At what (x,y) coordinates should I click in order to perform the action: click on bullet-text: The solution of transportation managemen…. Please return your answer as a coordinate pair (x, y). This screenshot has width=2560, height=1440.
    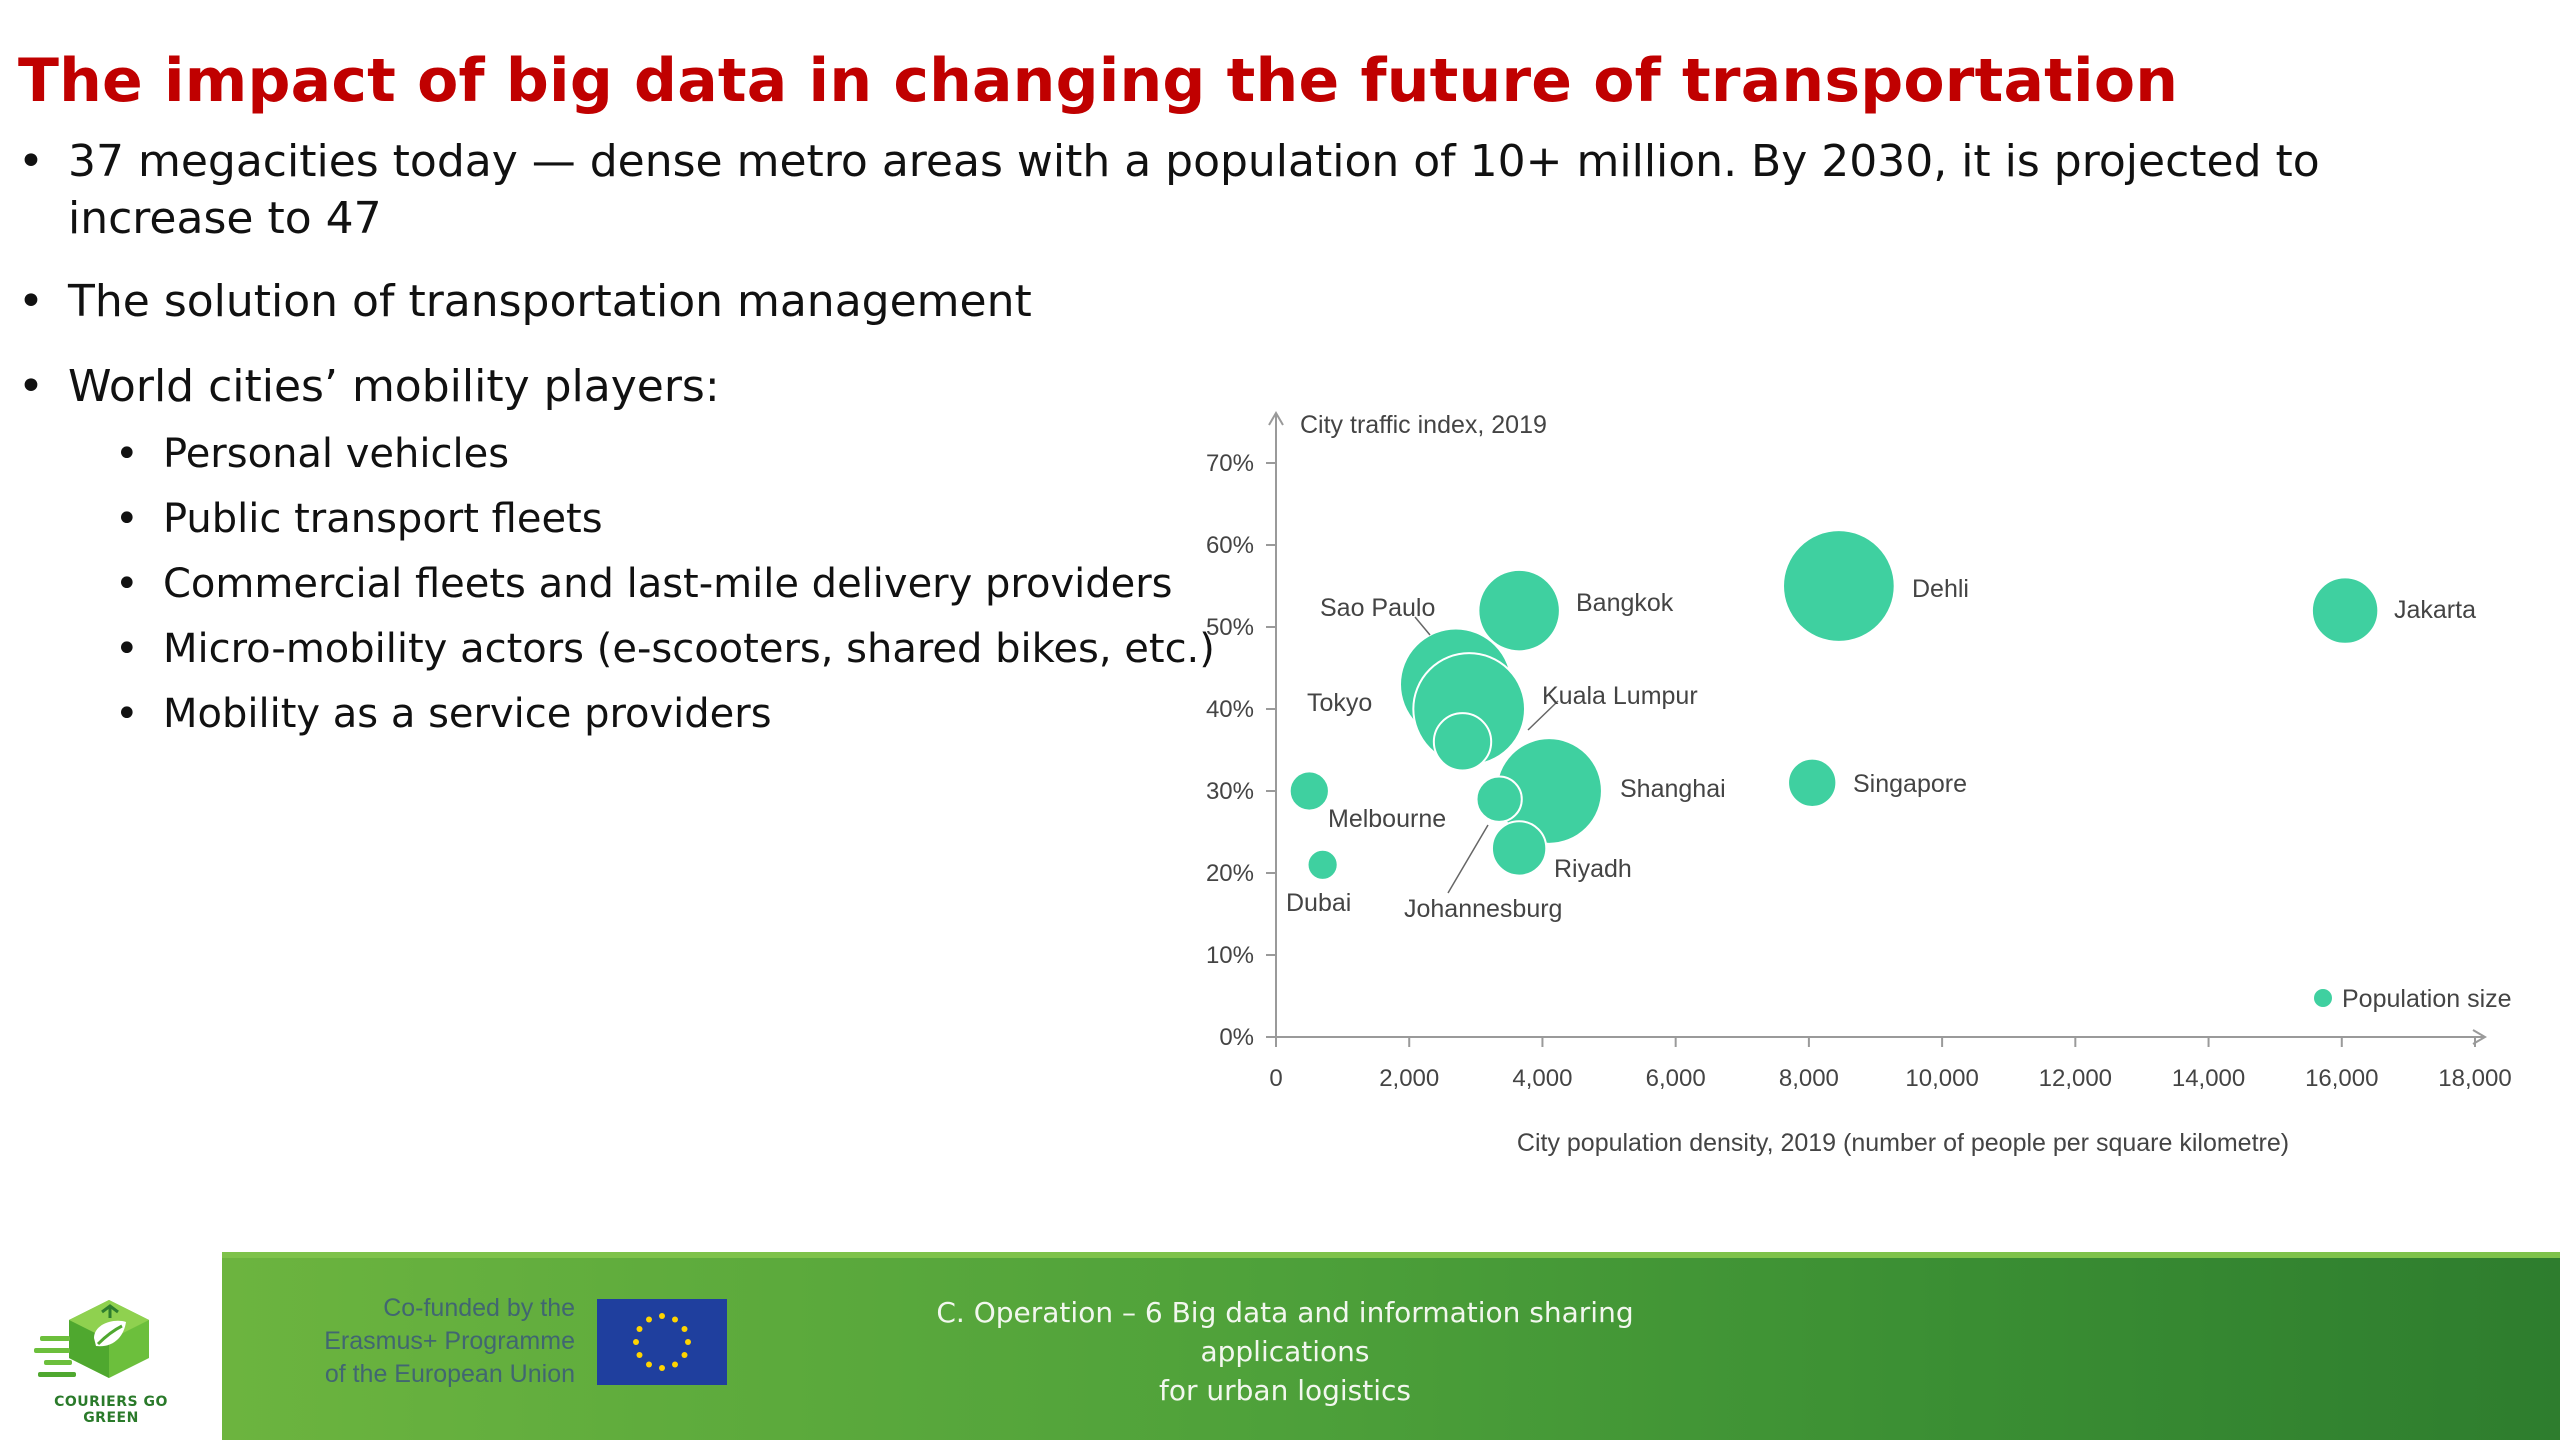
    Looking at the image, I should click on (550, 301).